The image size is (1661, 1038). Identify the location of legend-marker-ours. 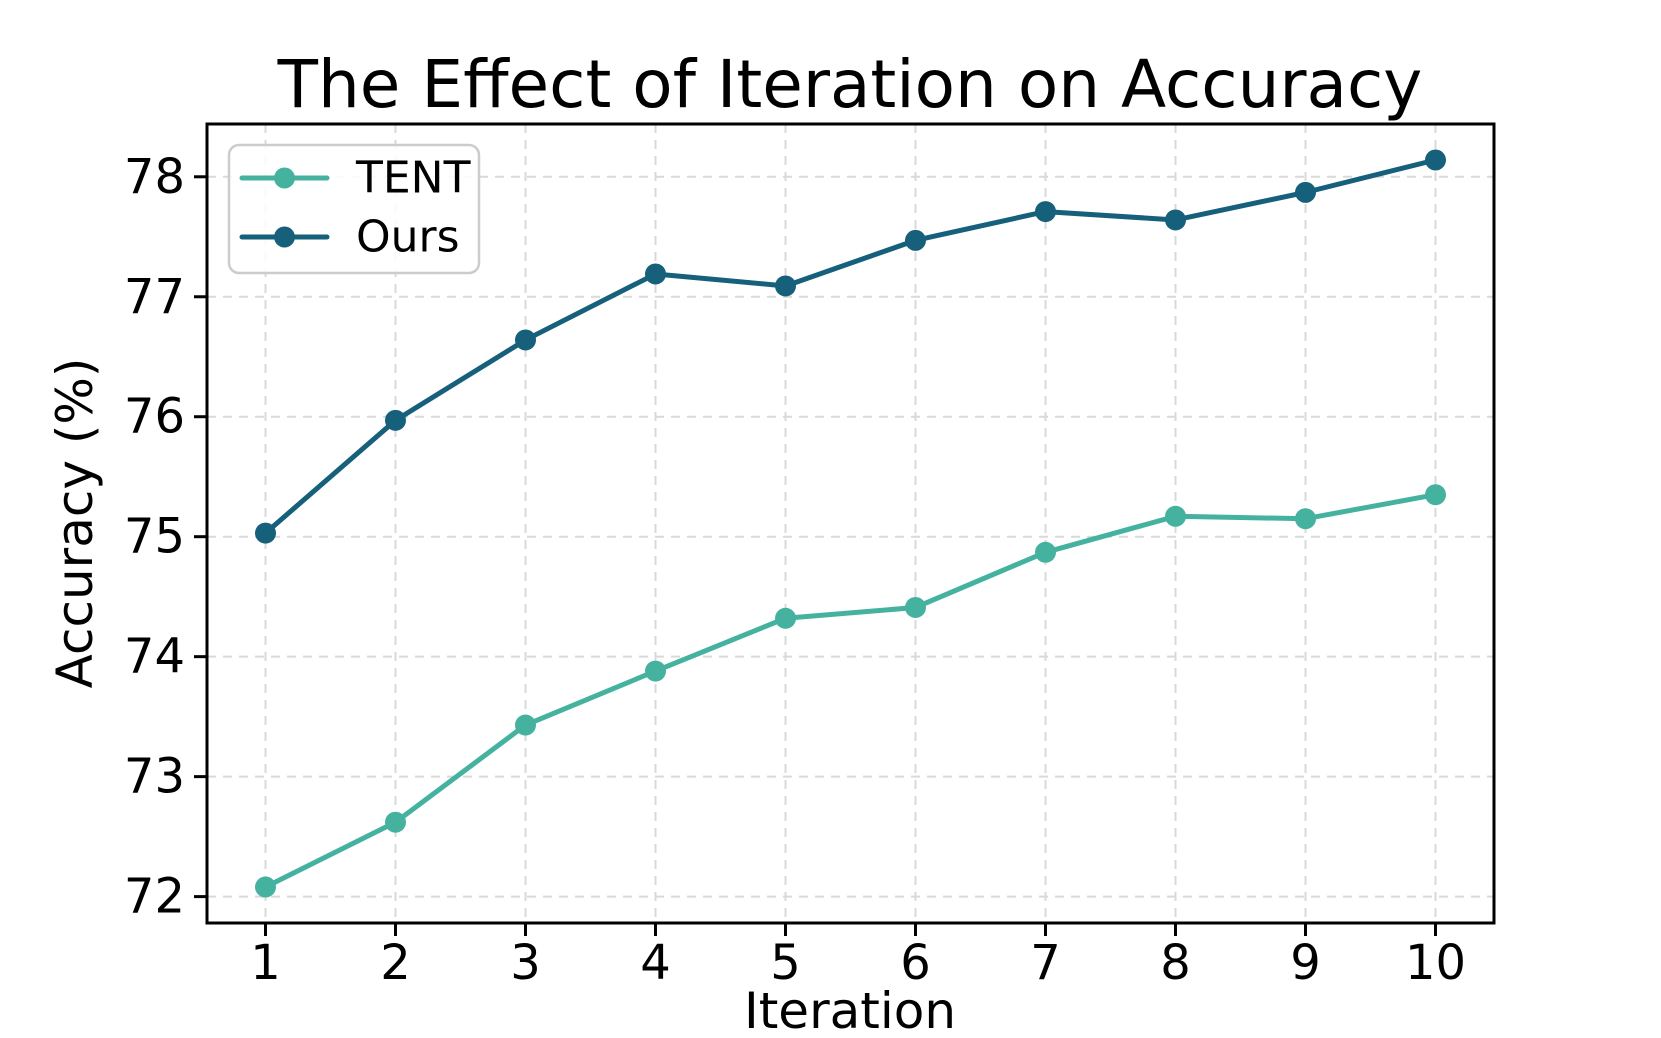
(284, 237).